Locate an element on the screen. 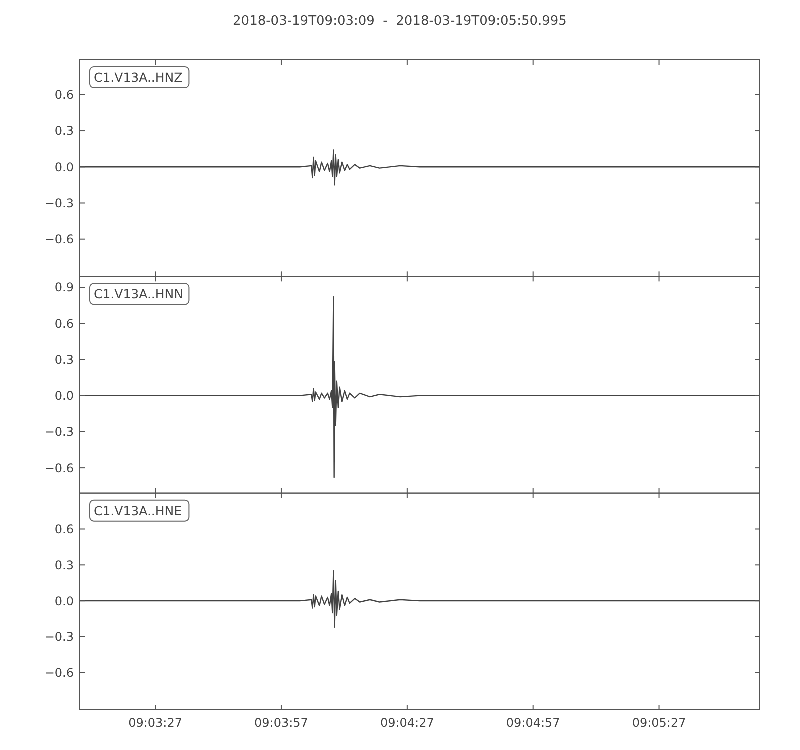 The image size is (800, 750). text: C1.V13A..HNZ is located at coordinates (138, 77).